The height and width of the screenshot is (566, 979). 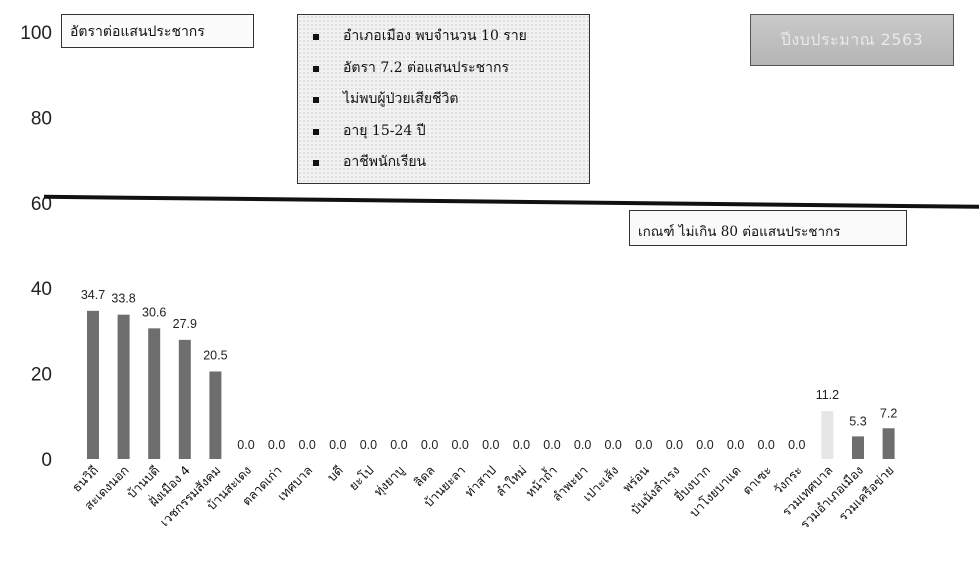 What do you see at coordinates (389, 480) in the screenshot?
I see `x-tick-label: ทุ่งยาบู` at bounding box center [389, 480].